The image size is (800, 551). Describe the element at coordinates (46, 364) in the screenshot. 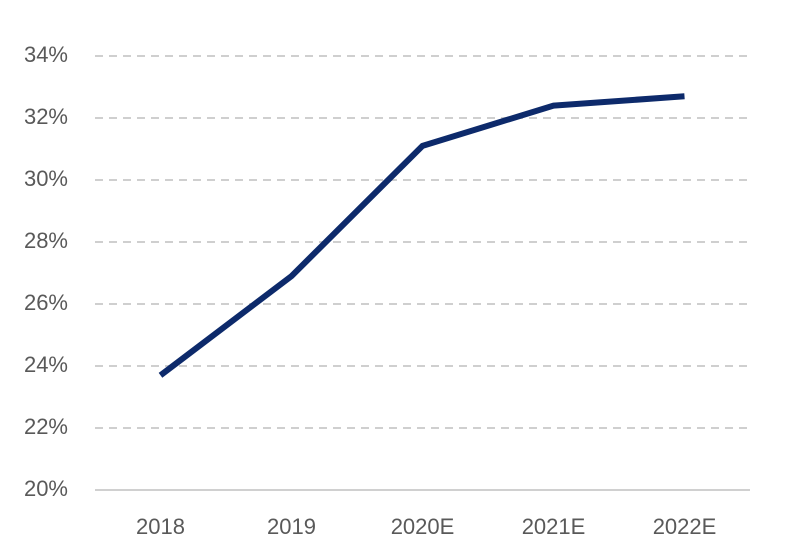

I see `y-tick-label: 24%` at that location.